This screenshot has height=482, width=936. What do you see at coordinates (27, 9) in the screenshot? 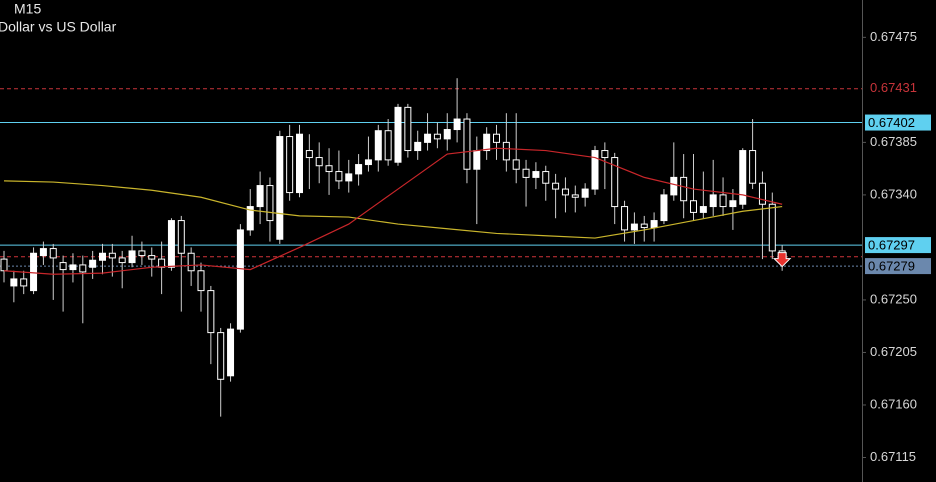
I see `chart-title: M15` at bounding box center [27, 9].